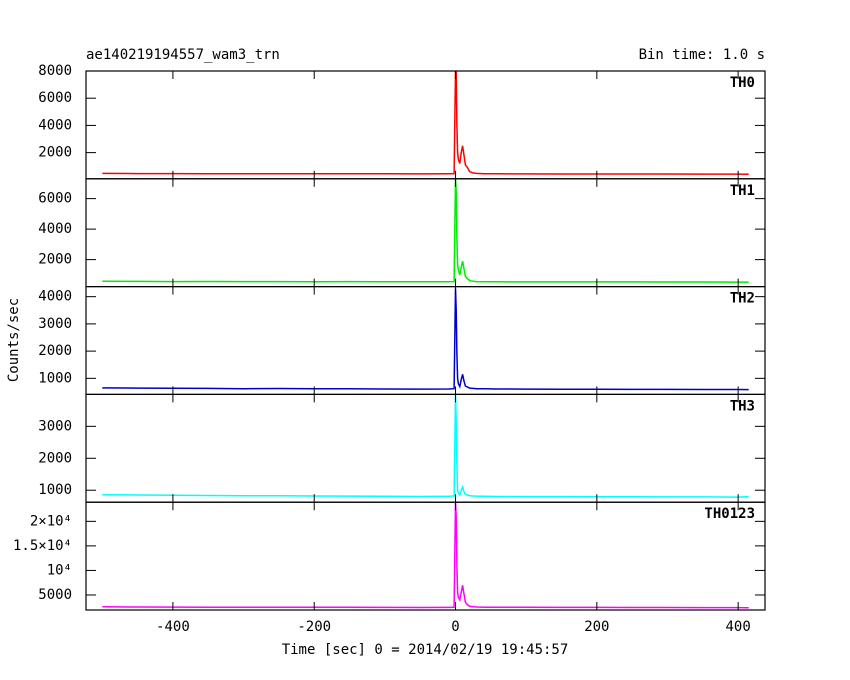 The height and width of the screenshot is (680, 850). What do you see at coordinates (729, 514) in the screenshot?
I see `panel-label: TH0123` at bounding box center [729, 514].